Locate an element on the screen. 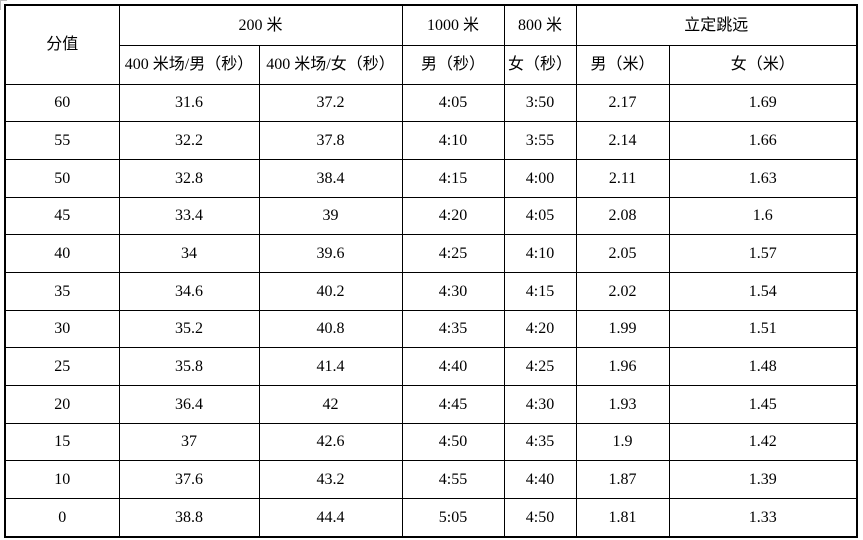 This screenshot has width=863, height=540. cell-800m-female: 4:35 is located at coordinates (540, 442).